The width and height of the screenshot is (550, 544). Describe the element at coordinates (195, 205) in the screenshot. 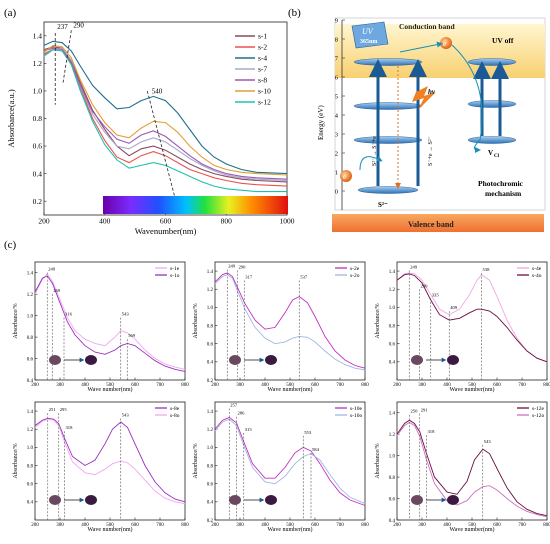

I see `color-spectrum-bar` at that location.